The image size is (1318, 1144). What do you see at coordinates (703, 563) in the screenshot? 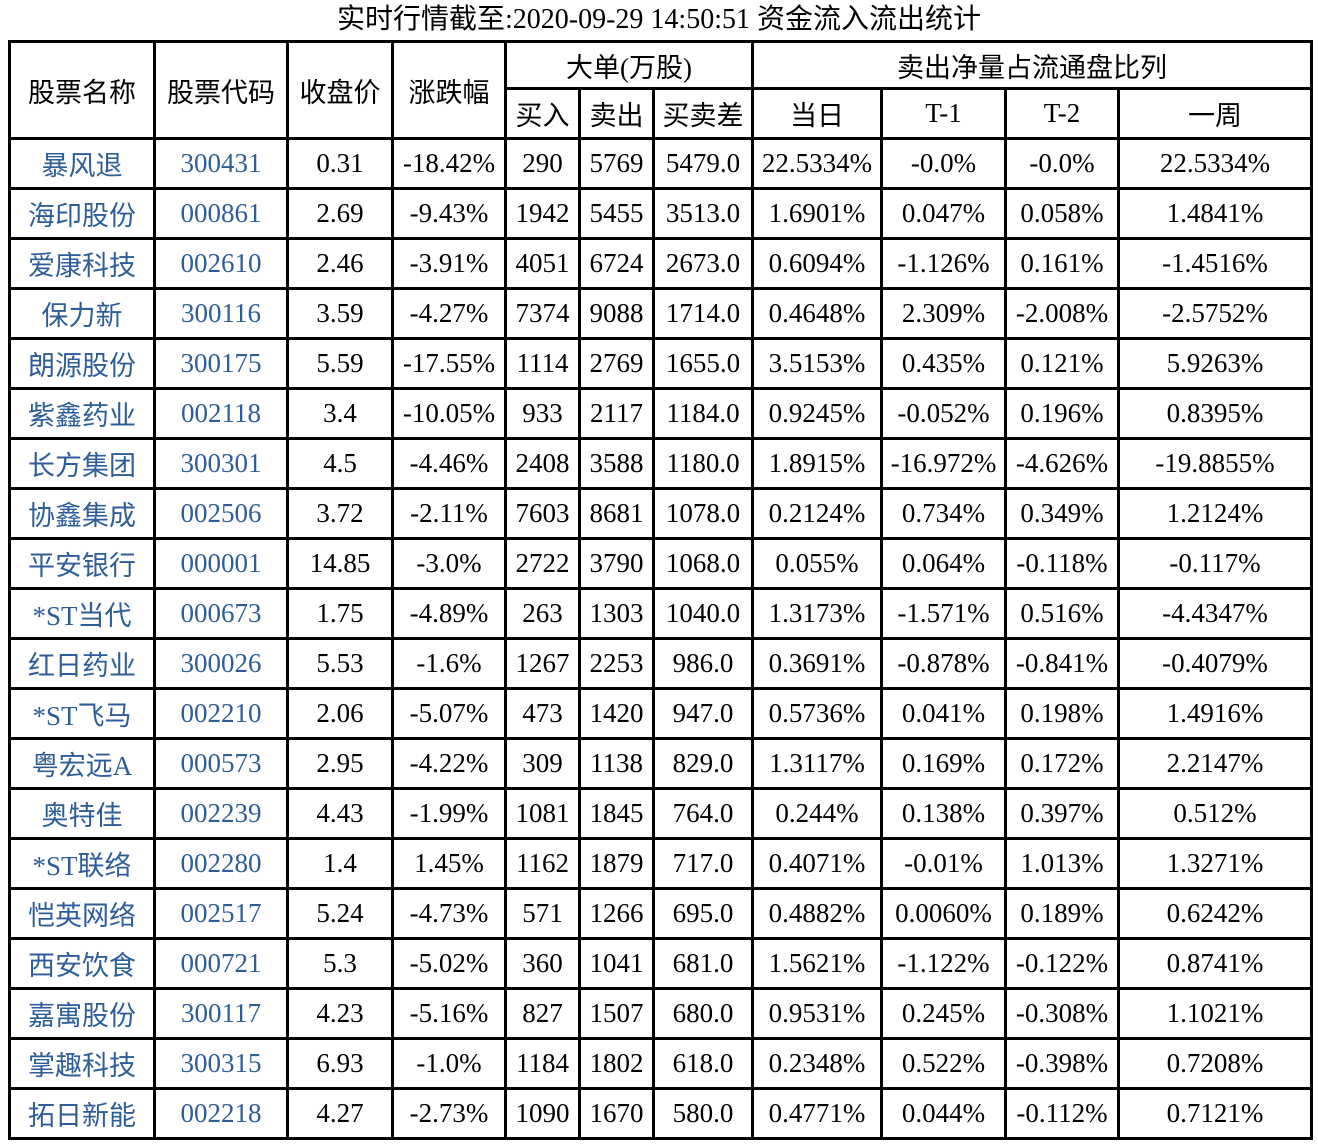
I see `buy-sell-diff-cell: 1068.0` at bounding box center [703, 563].